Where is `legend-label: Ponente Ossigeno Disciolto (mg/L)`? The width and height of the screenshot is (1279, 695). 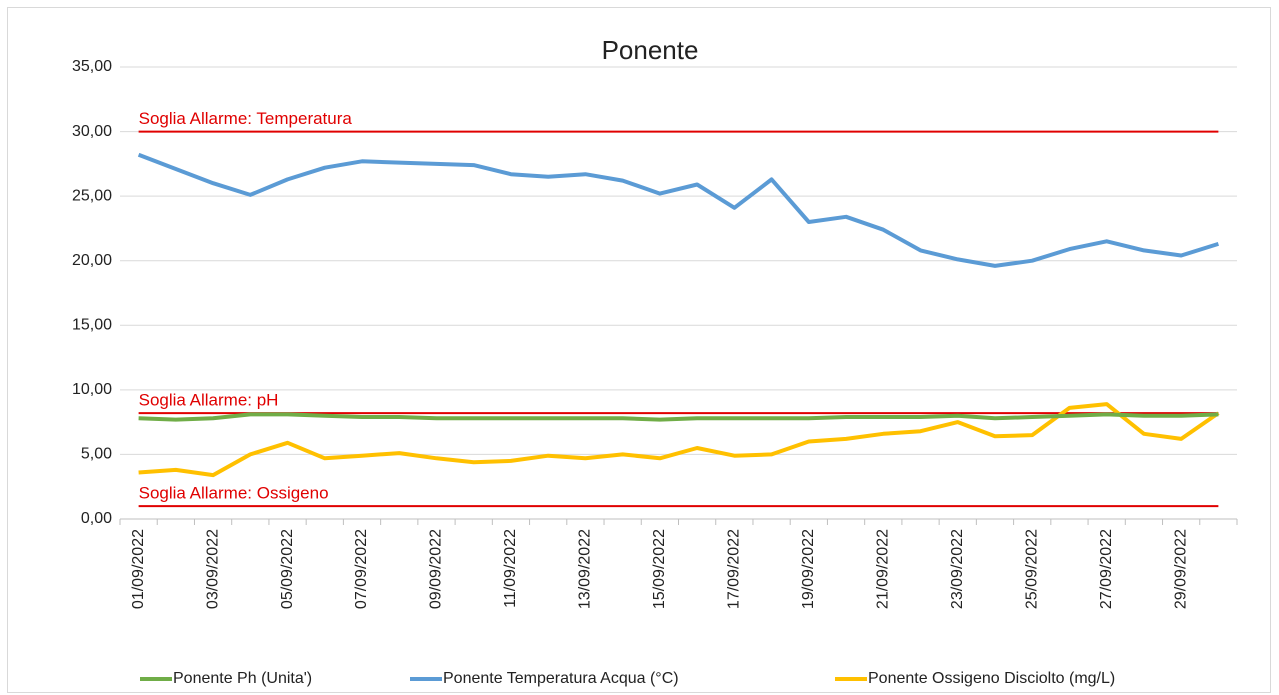
legend-label: Ponente Ossigeno Disciolto (mg/L) is located at coordinates (991, 678).